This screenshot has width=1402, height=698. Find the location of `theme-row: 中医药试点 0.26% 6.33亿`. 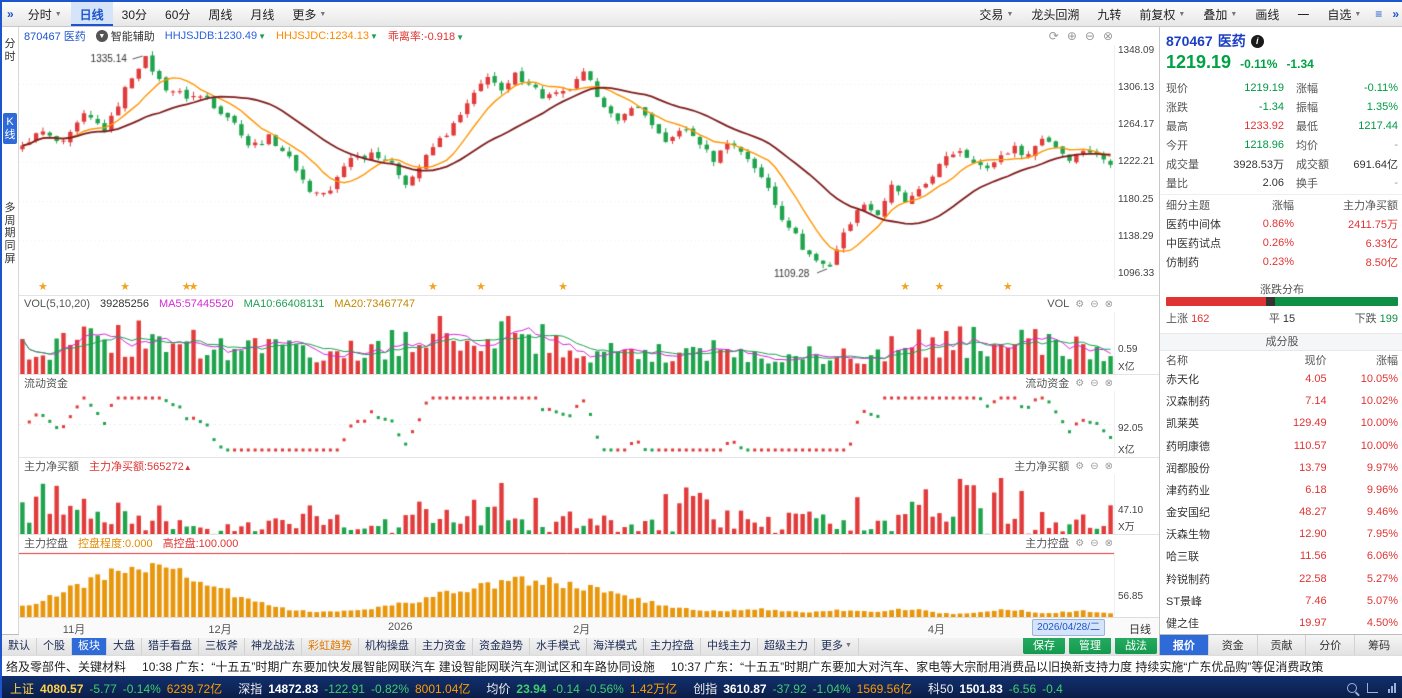

theme-row: 中医药试点 0.26% 6.33亿 is located at coordinates (1282, 243).